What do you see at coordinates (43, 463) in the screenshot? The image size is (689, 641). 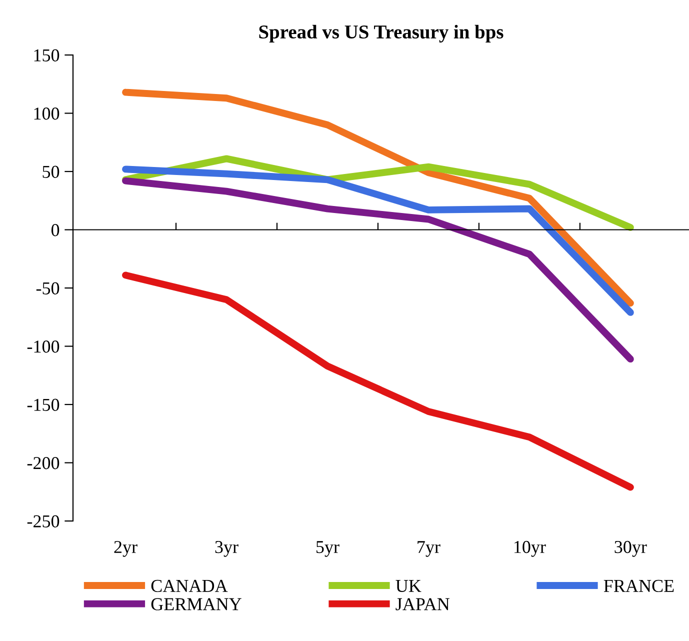 I see `y-tick-label: -200` at bounding box center [43, 463].